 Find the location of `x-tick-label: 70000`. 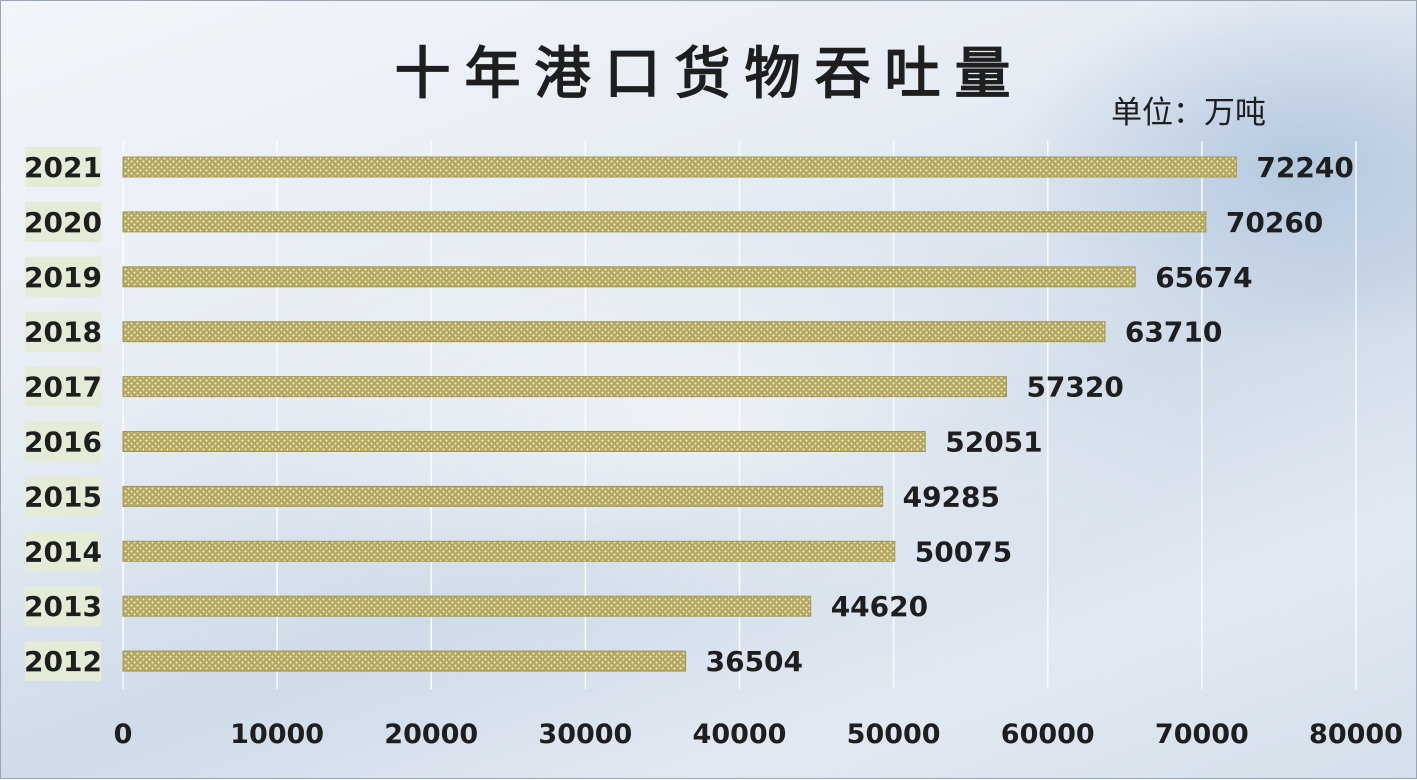

x-tick-label: 70000 is located at coordinates (1202, 734).